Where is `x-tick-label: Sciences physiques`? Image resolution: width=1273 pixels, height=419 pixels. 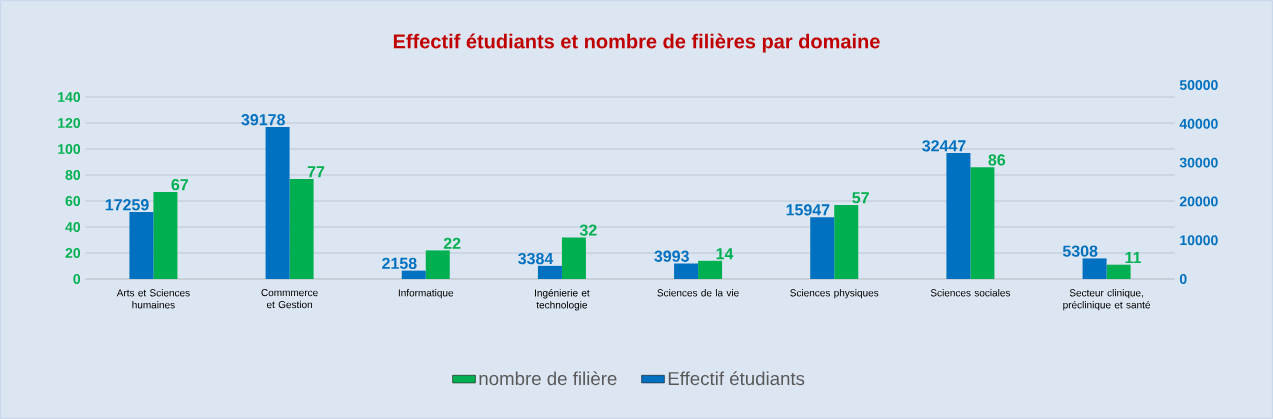 x-tick-label: Sciences physiques is located at coordinates (834, 294).